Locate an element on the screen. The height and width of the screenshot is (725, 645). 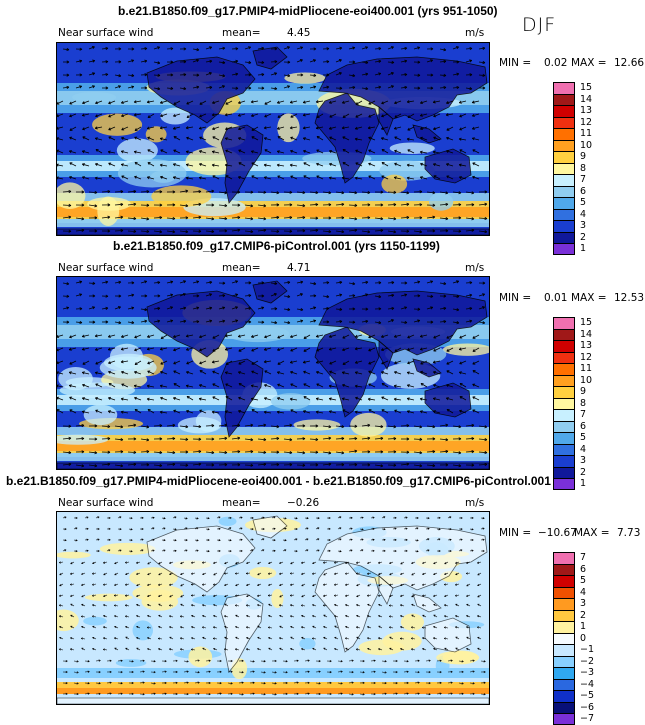
panel3-max-value: 7.73 is located at coordinates (628, 533).